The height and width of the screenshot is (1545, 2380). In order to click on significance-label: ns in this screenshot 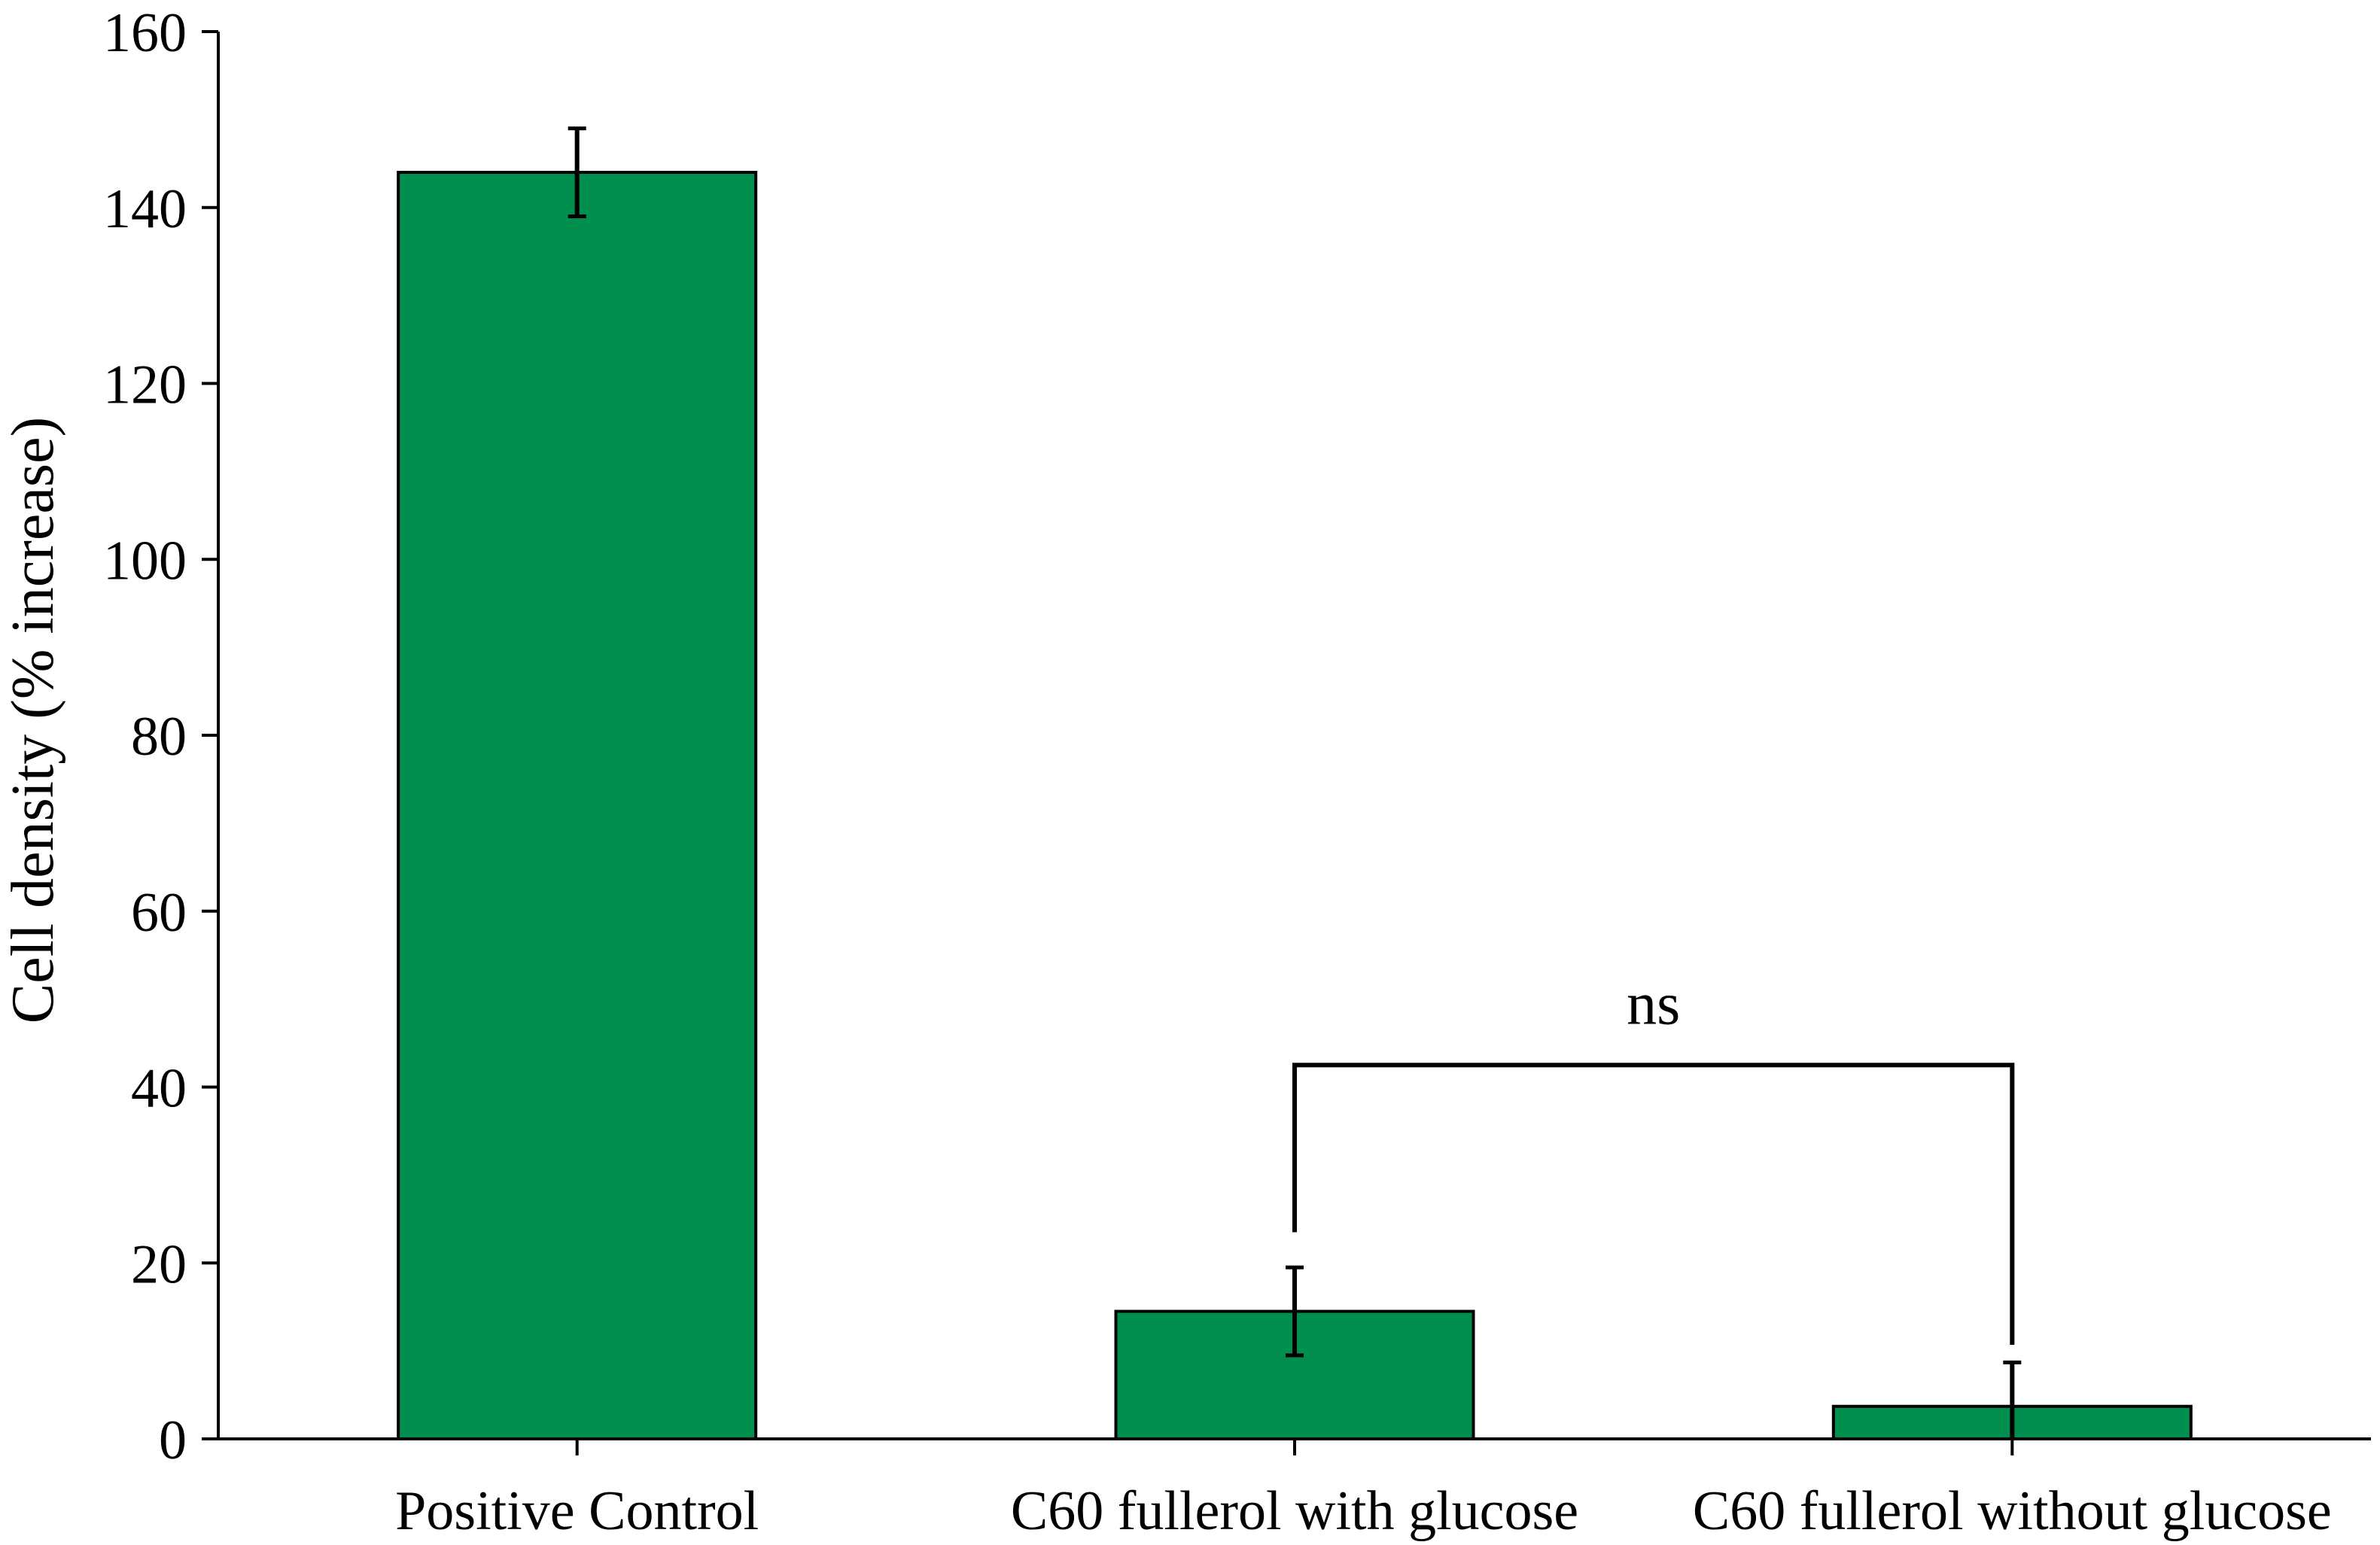, I will do `click(1653, 1004)`.